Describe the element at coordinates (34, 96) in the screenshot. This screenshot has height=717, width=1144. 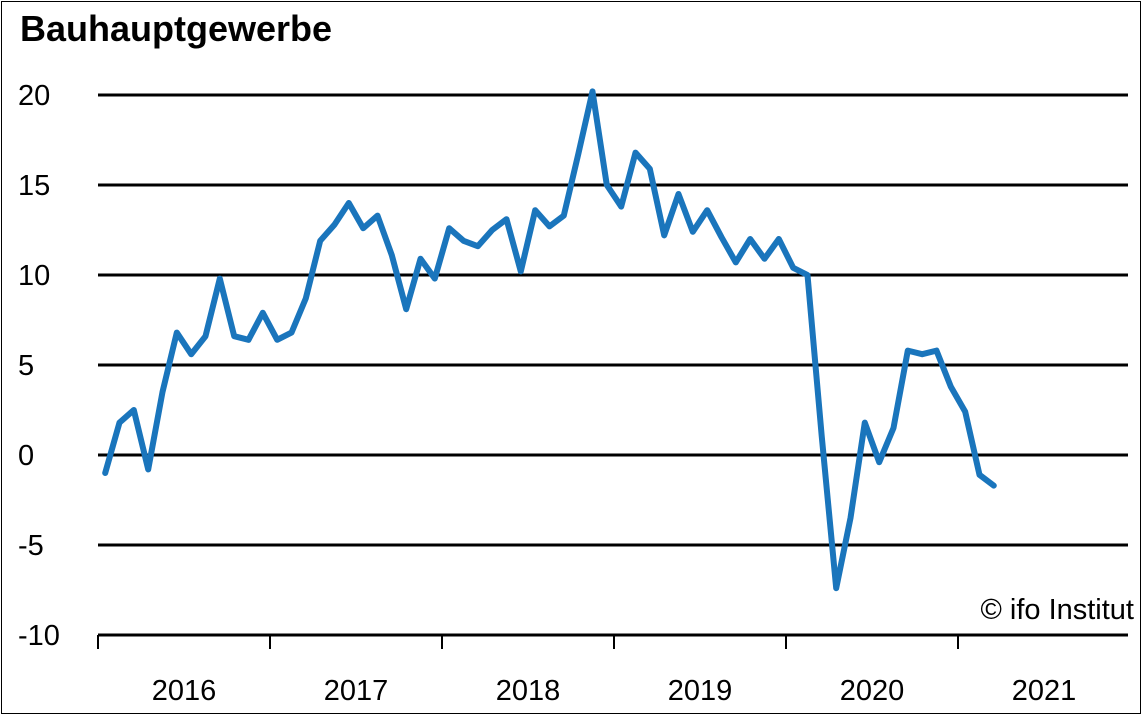
I see `y-tick-label-0: 20` at that location.